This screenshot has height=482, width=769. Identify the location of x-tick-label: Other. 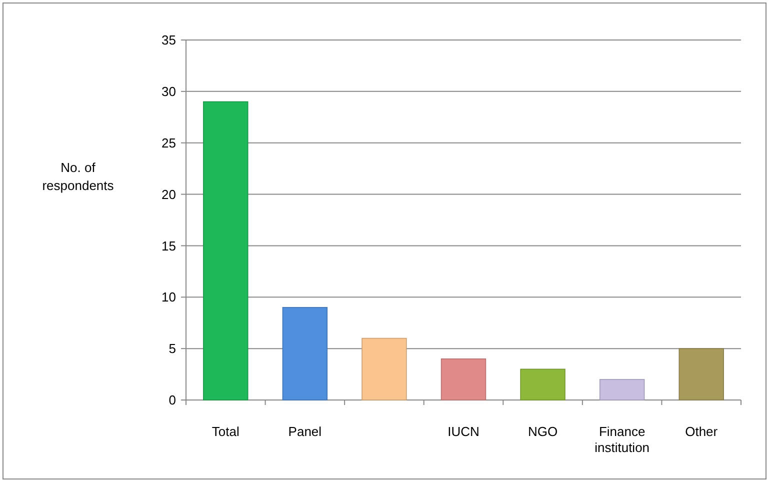
(701, 431).